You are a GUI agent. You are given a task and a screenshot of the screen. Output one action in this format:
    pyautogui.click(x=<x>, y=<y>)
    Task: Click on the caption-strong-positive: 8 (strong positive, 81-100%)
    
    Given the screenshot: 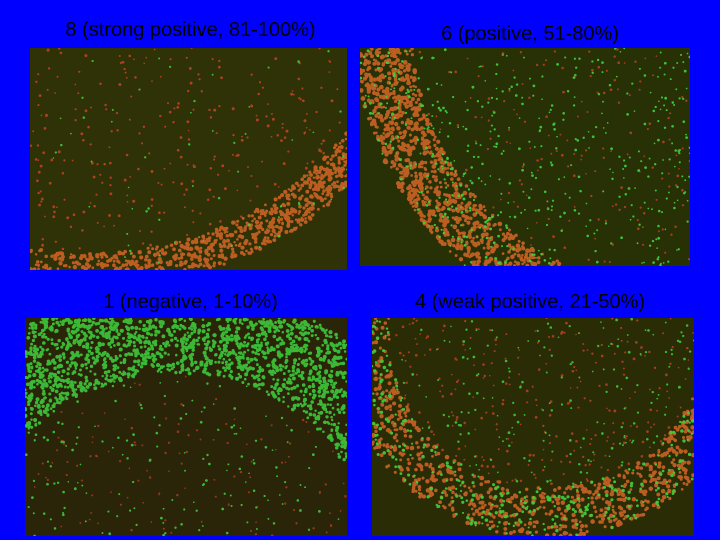 What is the action you would take?
    pyautogui.click(x=190, y=30)
    